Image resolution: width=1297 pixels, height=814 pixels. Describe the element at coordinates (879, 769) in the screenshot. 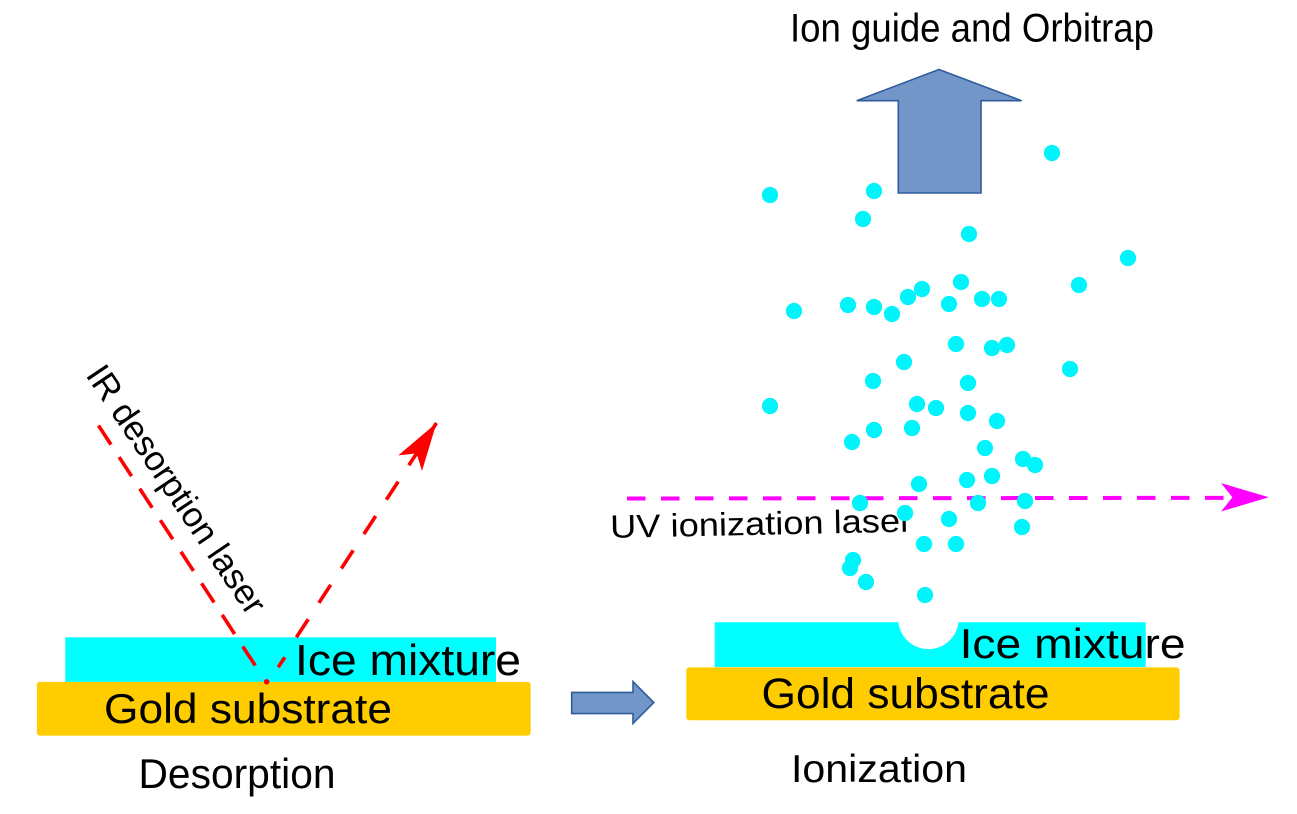

I see `svg-text: Ionization` at that location.